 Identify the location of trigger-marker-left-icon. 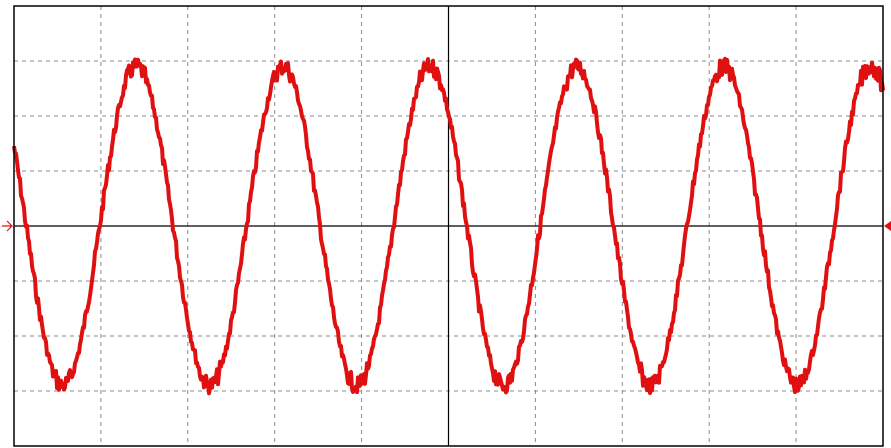
(7, 226).